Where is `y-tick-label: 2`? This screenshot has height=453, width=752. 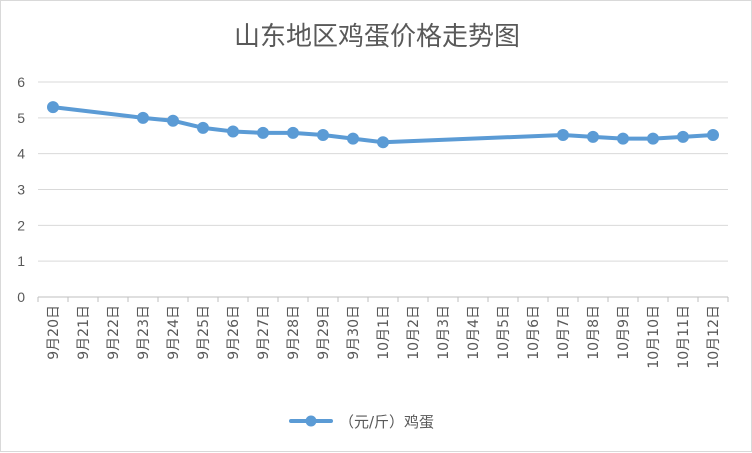 y-tick-label: 2 is located at coordinates (21, 225).